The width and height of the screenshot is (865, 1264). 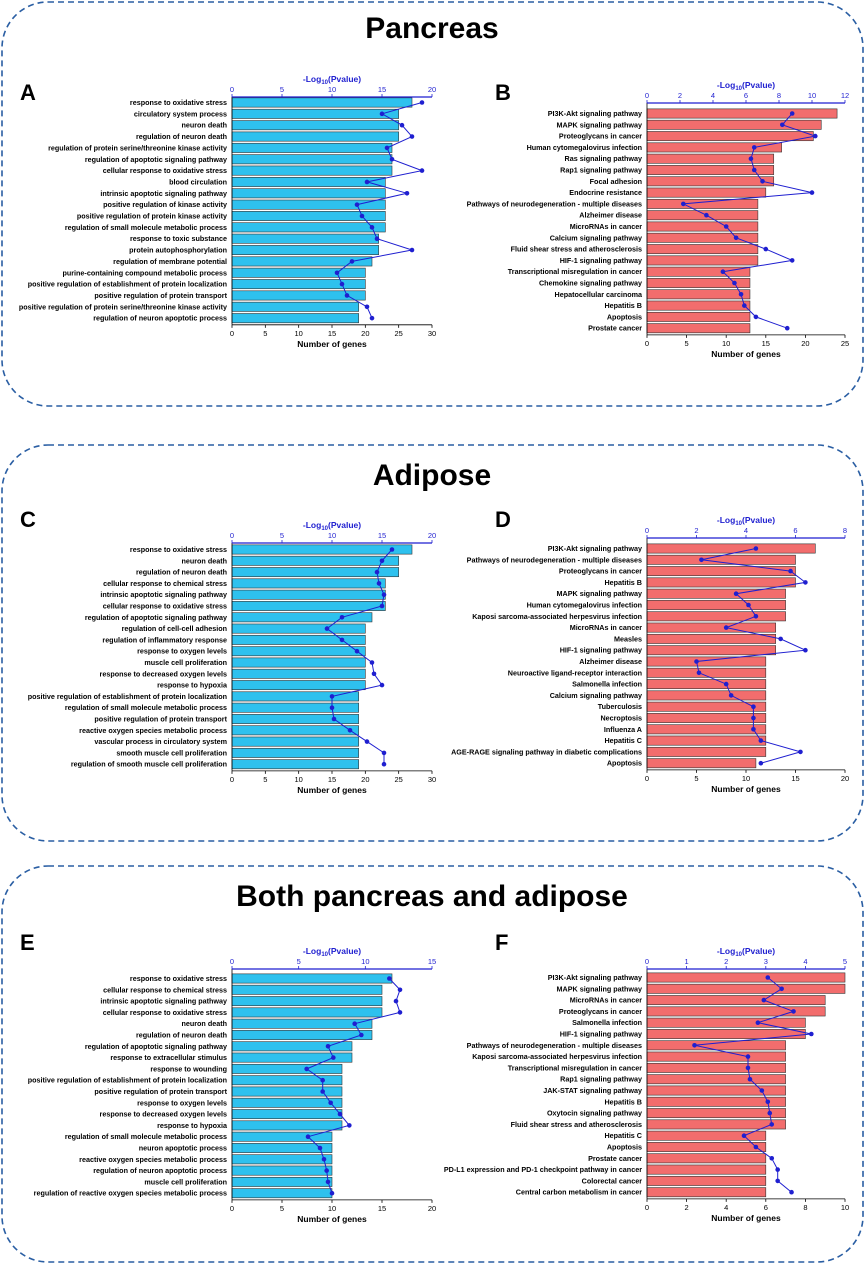 What do you see at coordinates (204, 125) in the screenshot?
I see `category-label: neuron death` at bounding box center [204, 125].